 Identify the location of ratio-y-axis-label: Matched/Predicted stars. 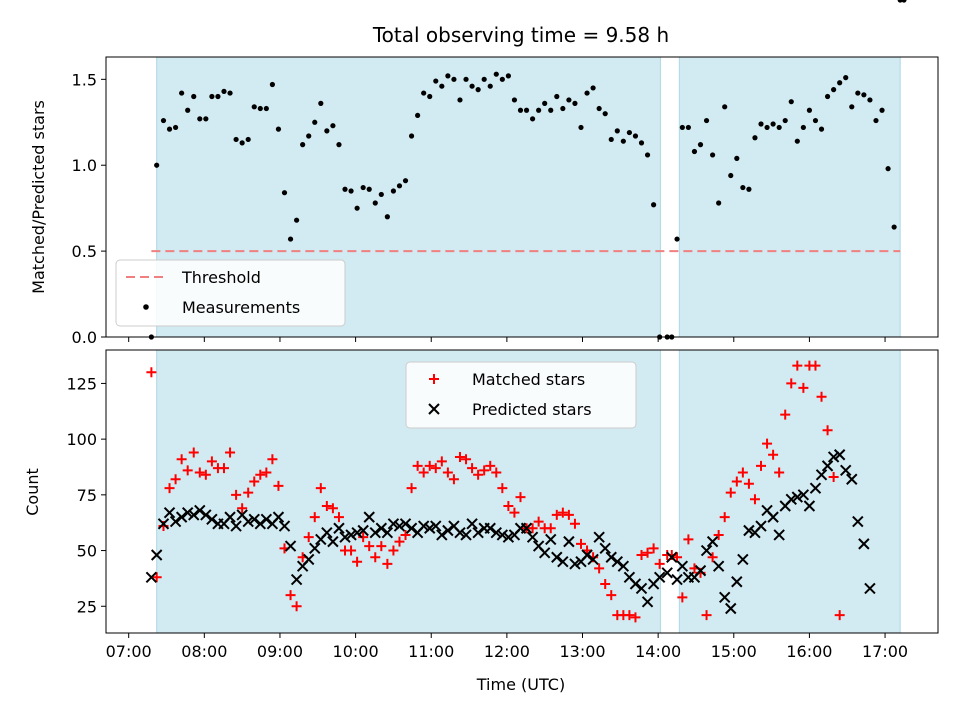
(38, 197).